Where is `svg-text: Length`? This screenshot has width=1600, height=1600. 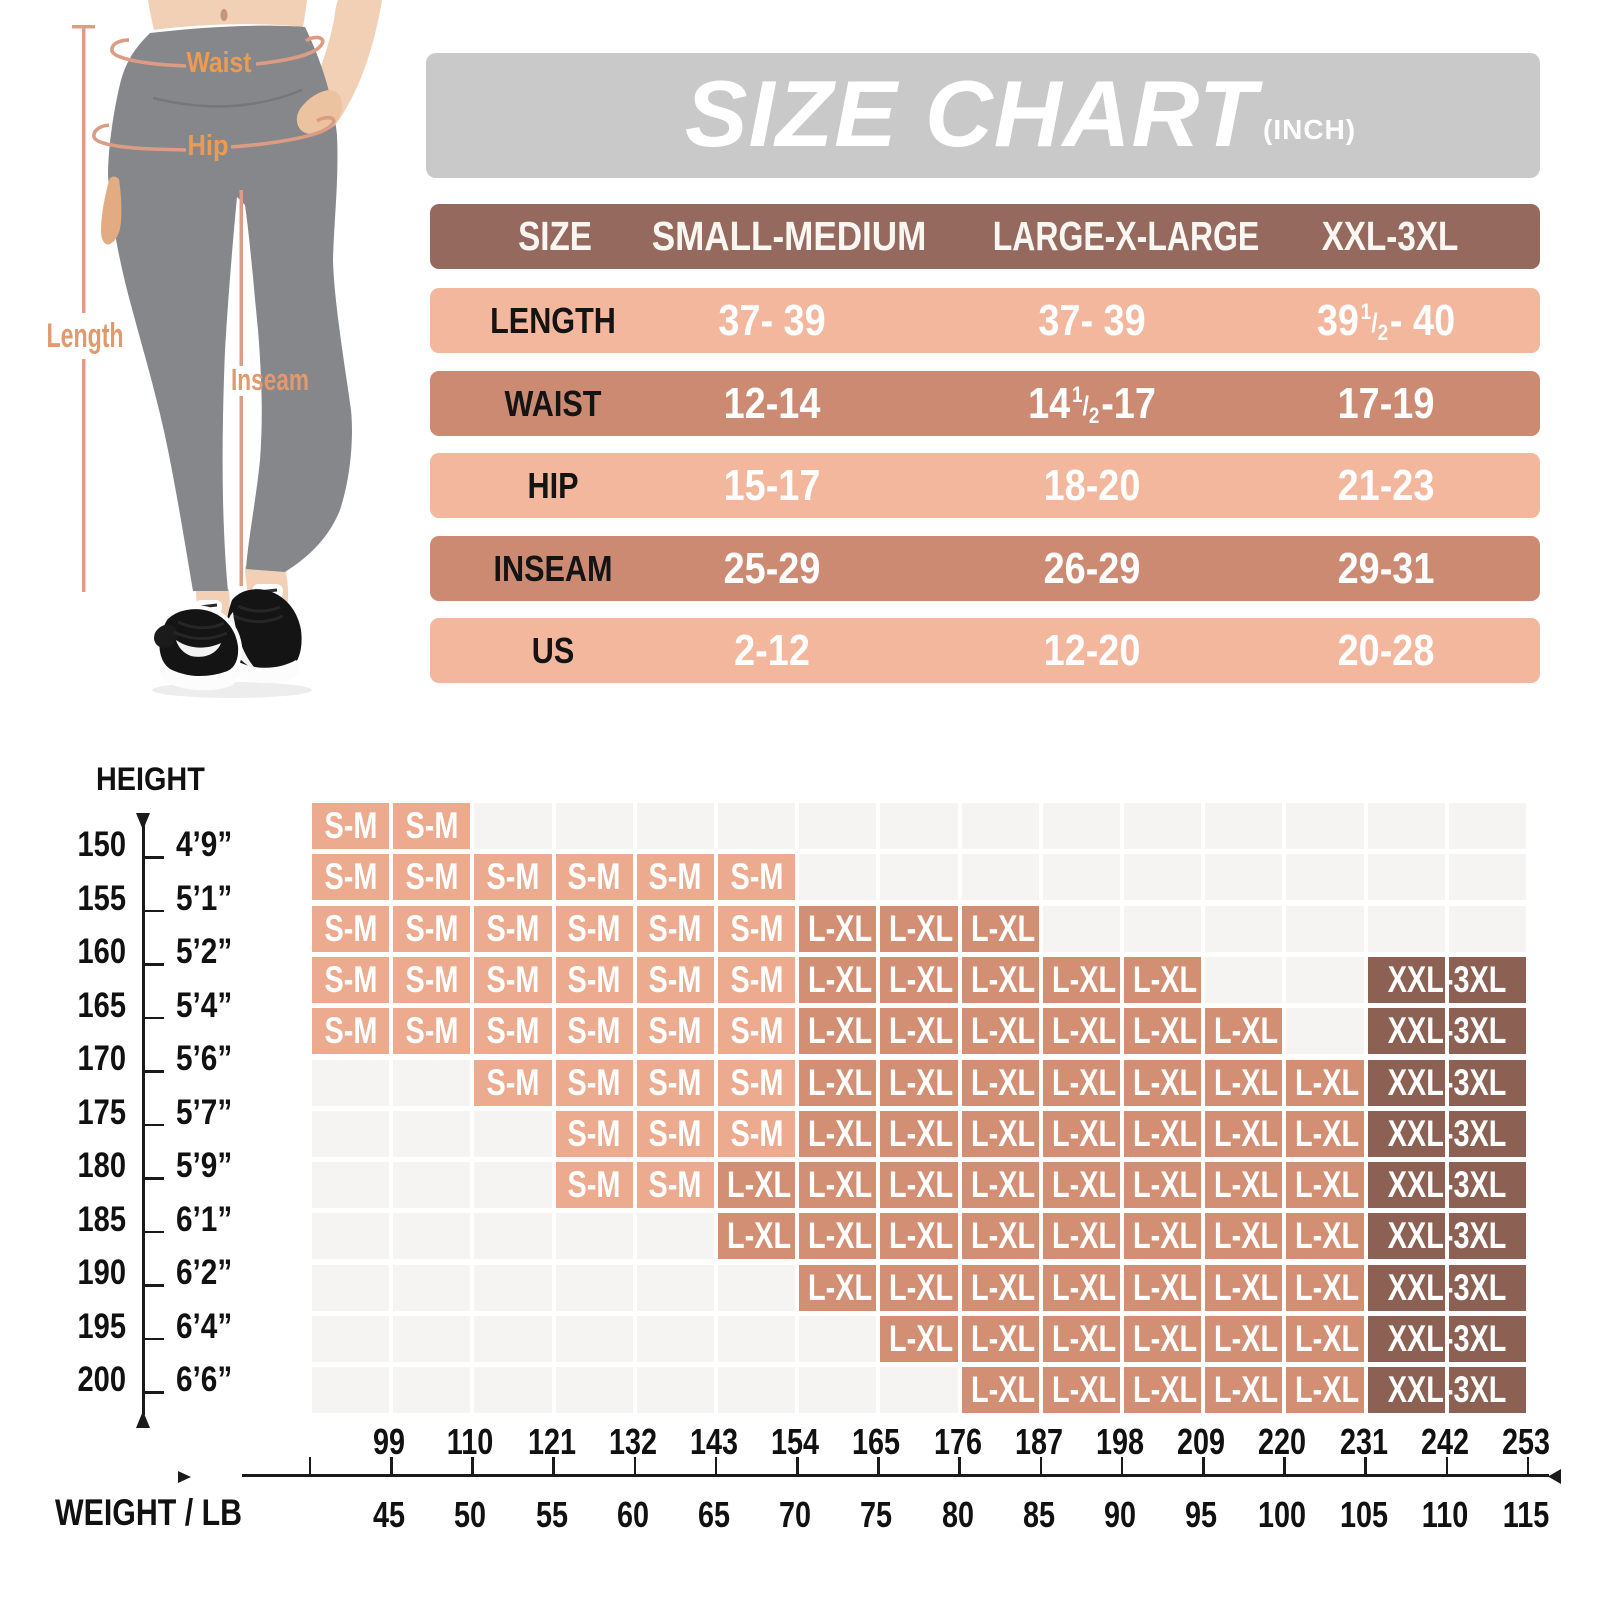
svg-text: Length is located at coordinates (85, 336).